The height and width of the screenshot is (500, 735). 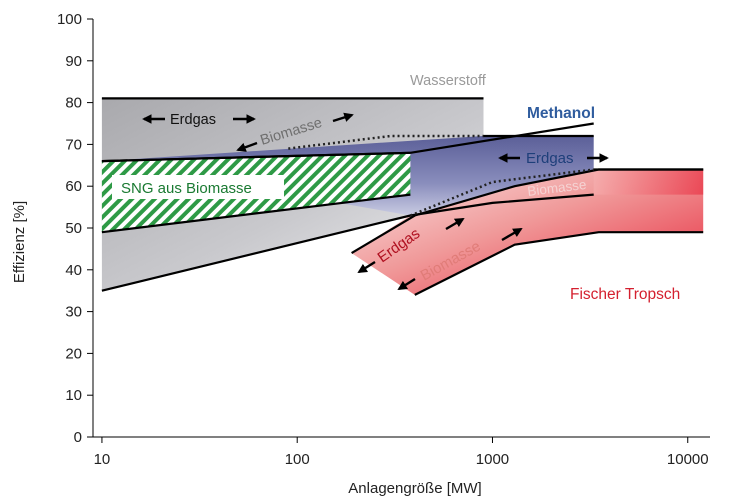 I want to click on label-fischer-tropsch: Fischer Tropsch, so click(x=625, y=294).